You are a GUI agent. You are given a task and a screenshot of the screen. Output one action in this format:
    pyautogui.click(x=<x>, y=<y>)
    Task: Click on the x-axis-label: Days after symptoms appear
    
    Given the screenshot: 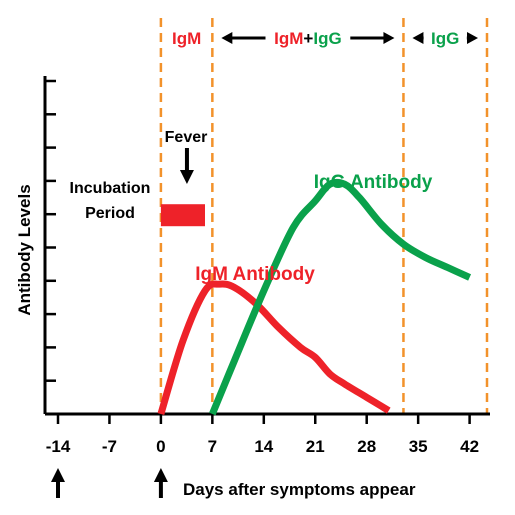 What is the action you would take?
    pyautogui.click(x=299, y=489)
    